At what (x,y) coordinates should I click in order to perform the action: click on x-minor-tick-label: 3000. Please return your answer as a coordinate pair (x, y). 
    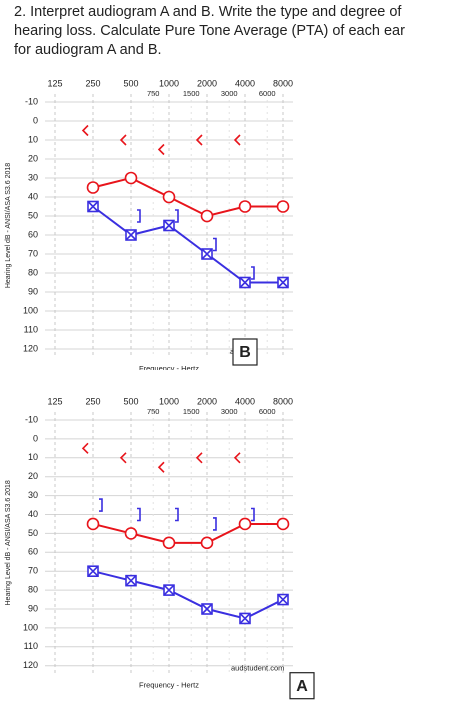
    Looking at the image, I should click on (229, 93).